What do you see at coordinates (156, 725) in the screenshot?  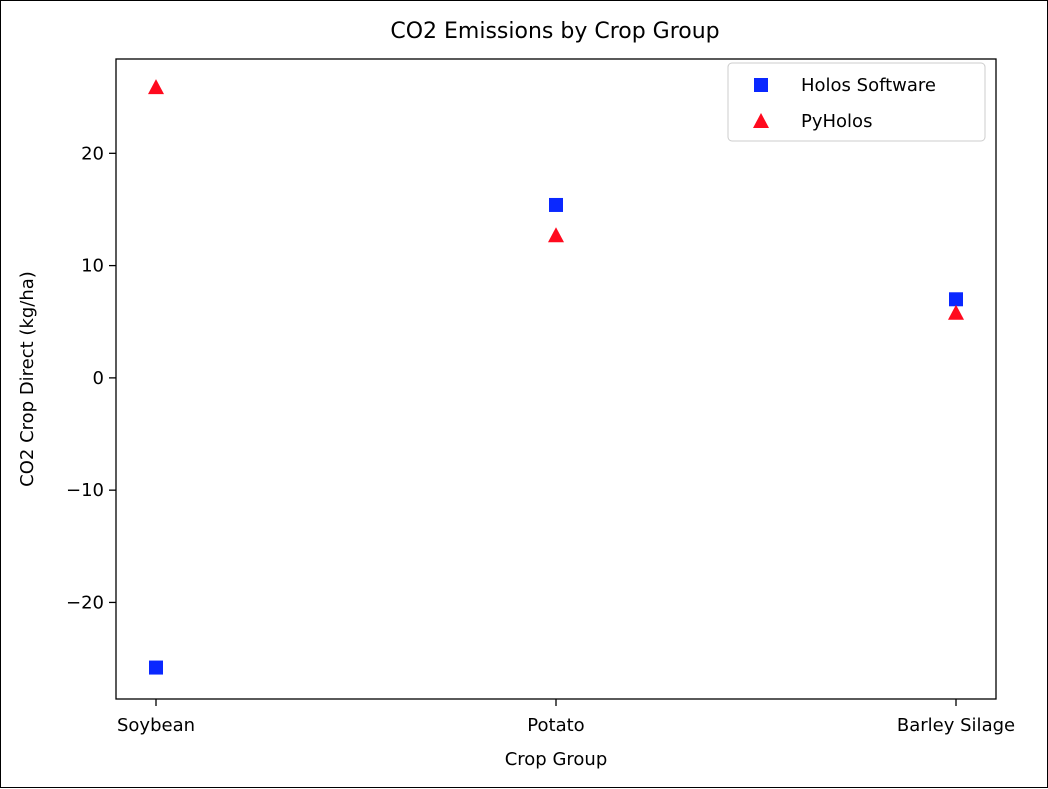 I see `x-tick-label: Soybean` at bounding box center [156, 725].